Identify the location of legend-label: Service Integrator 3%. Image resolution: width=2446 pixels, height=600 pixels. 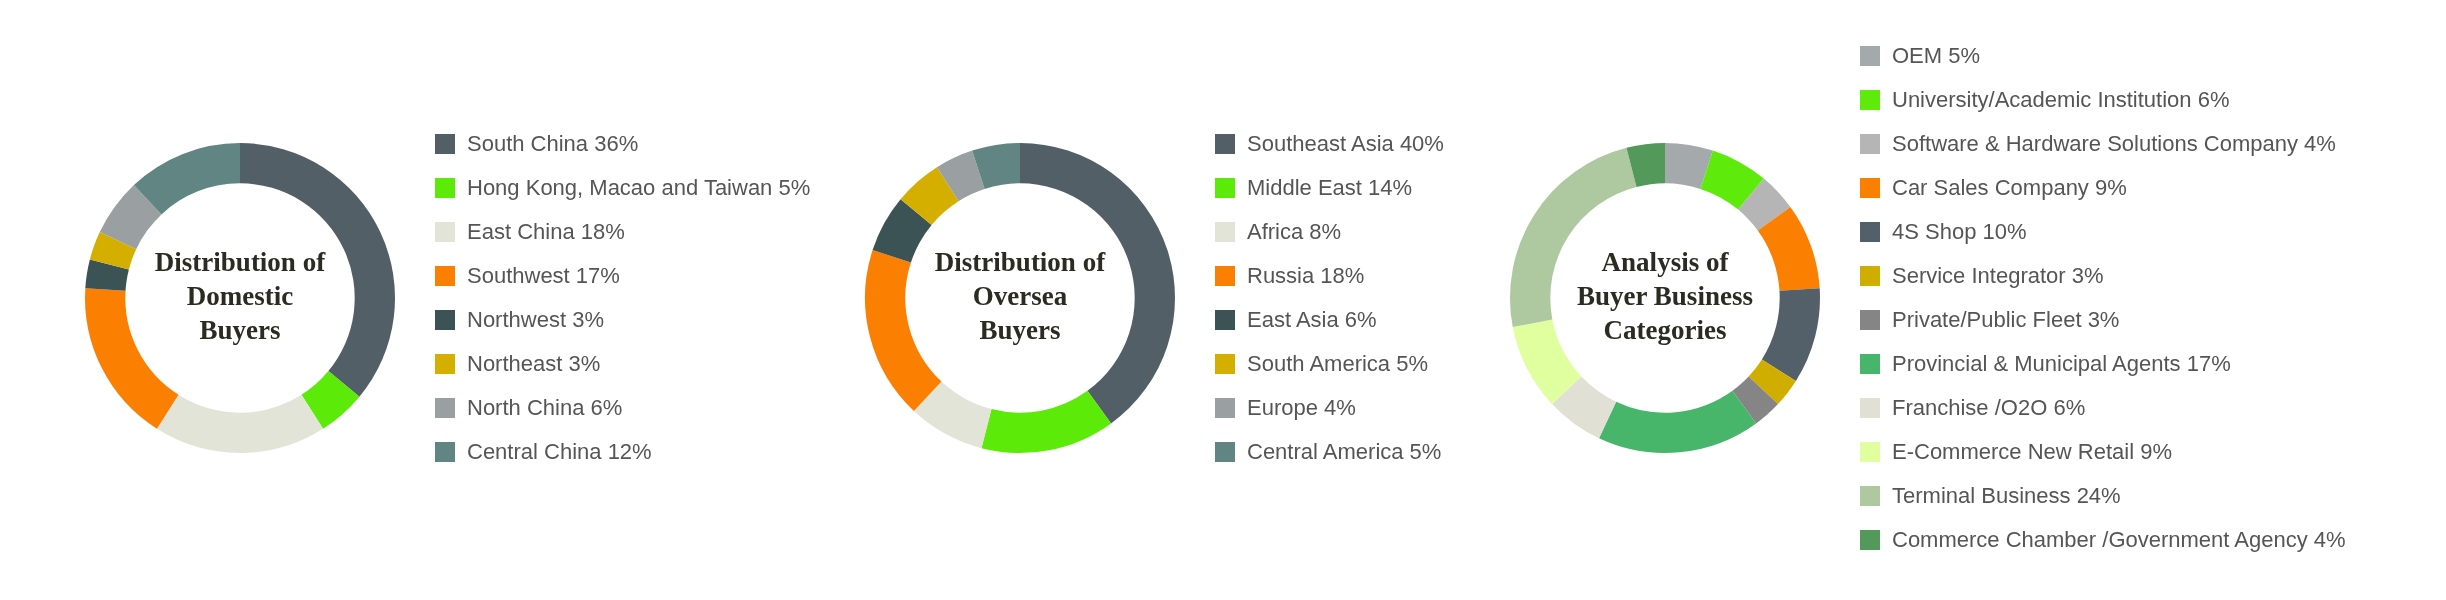
(1998, 276).